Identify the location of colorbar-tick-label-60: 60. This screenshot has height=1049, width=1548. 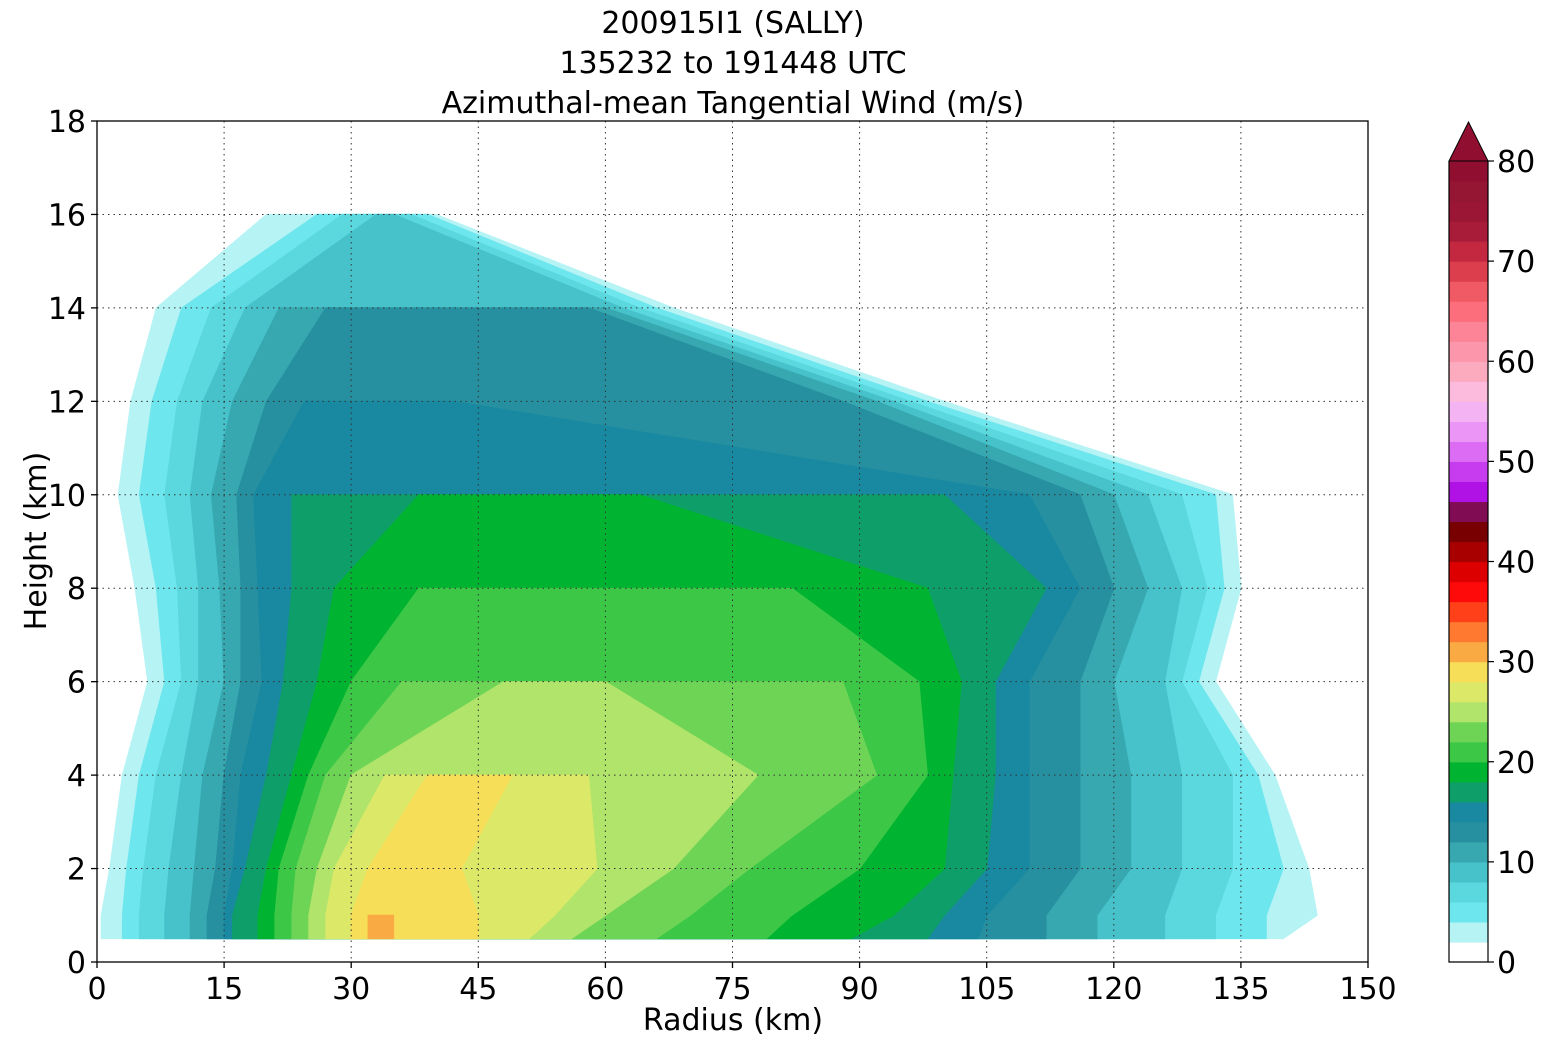
(1516, 362).